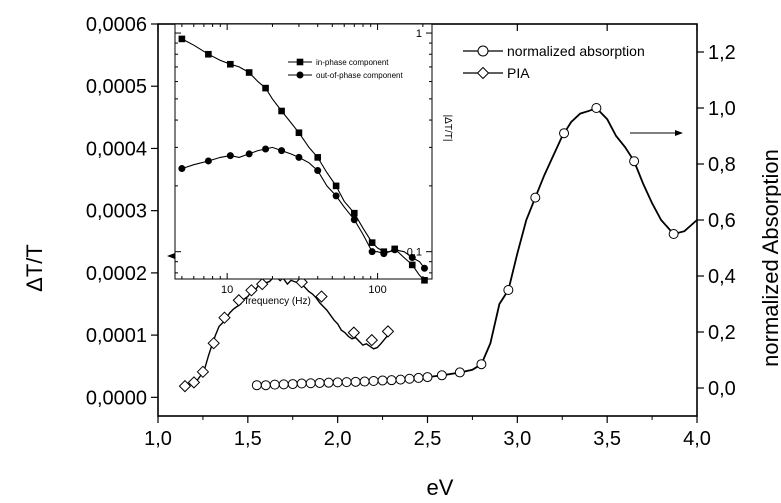 This screenshot has width=781, height=503. What do you see at coordinates (116, 274) in the screenshot?
I see `y-tick-label: 0,0002` at bounding box center [116, 274].